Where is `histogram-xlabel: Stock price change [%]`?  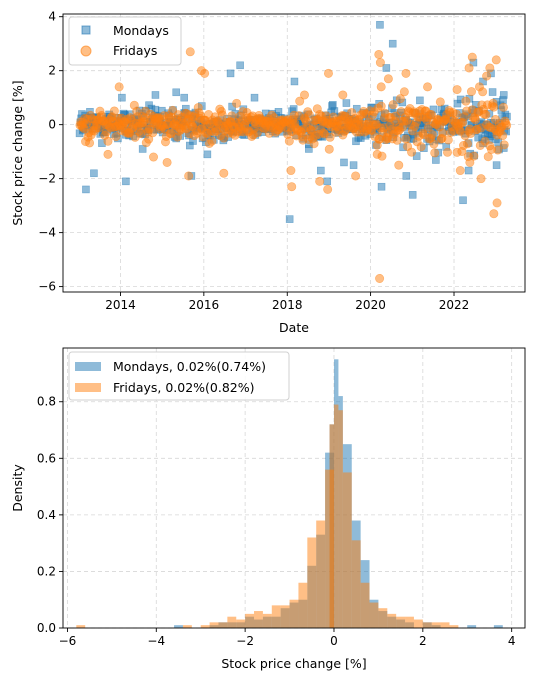
histogram-xlabel: Stock price change [%] is located at coordinates (293, 663).